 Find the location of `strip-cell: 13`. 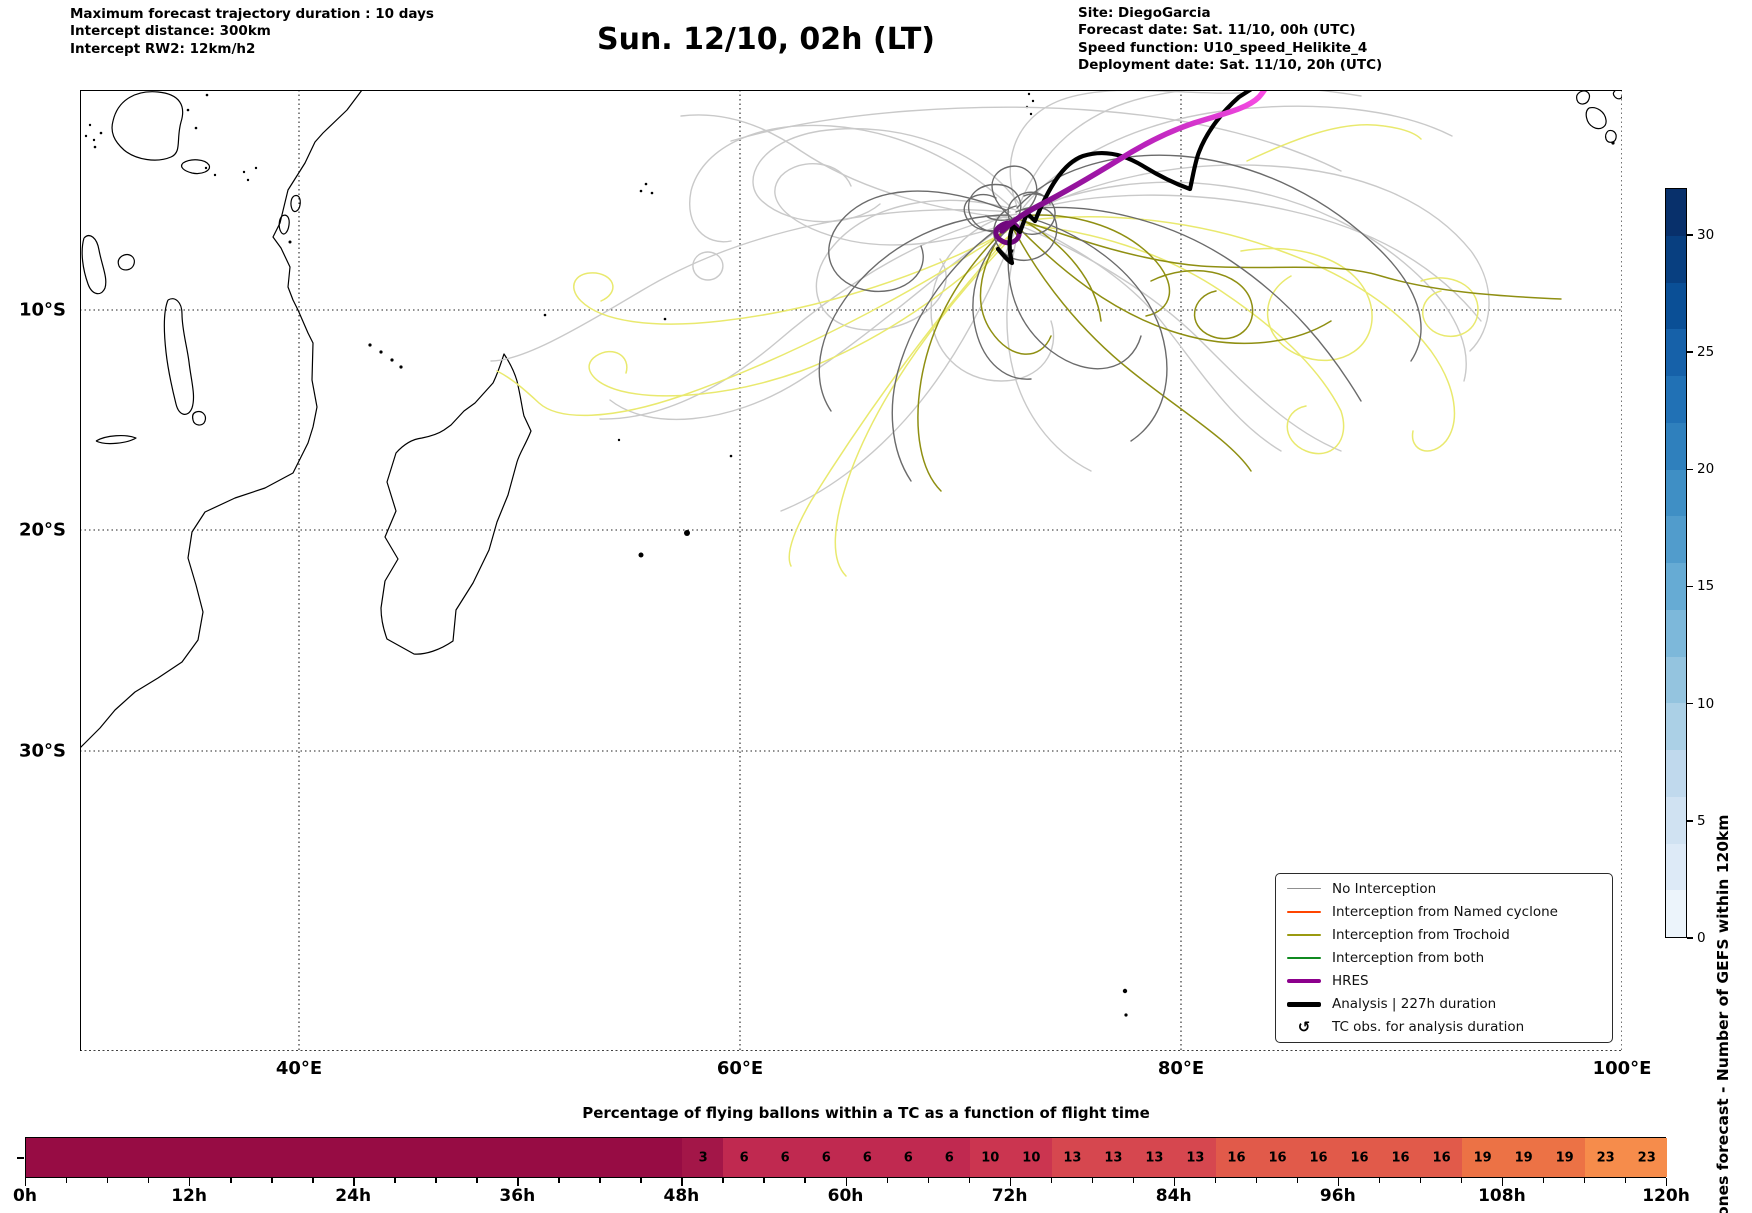

strip-cell: 13 is located at coordinates (1154, 1157).